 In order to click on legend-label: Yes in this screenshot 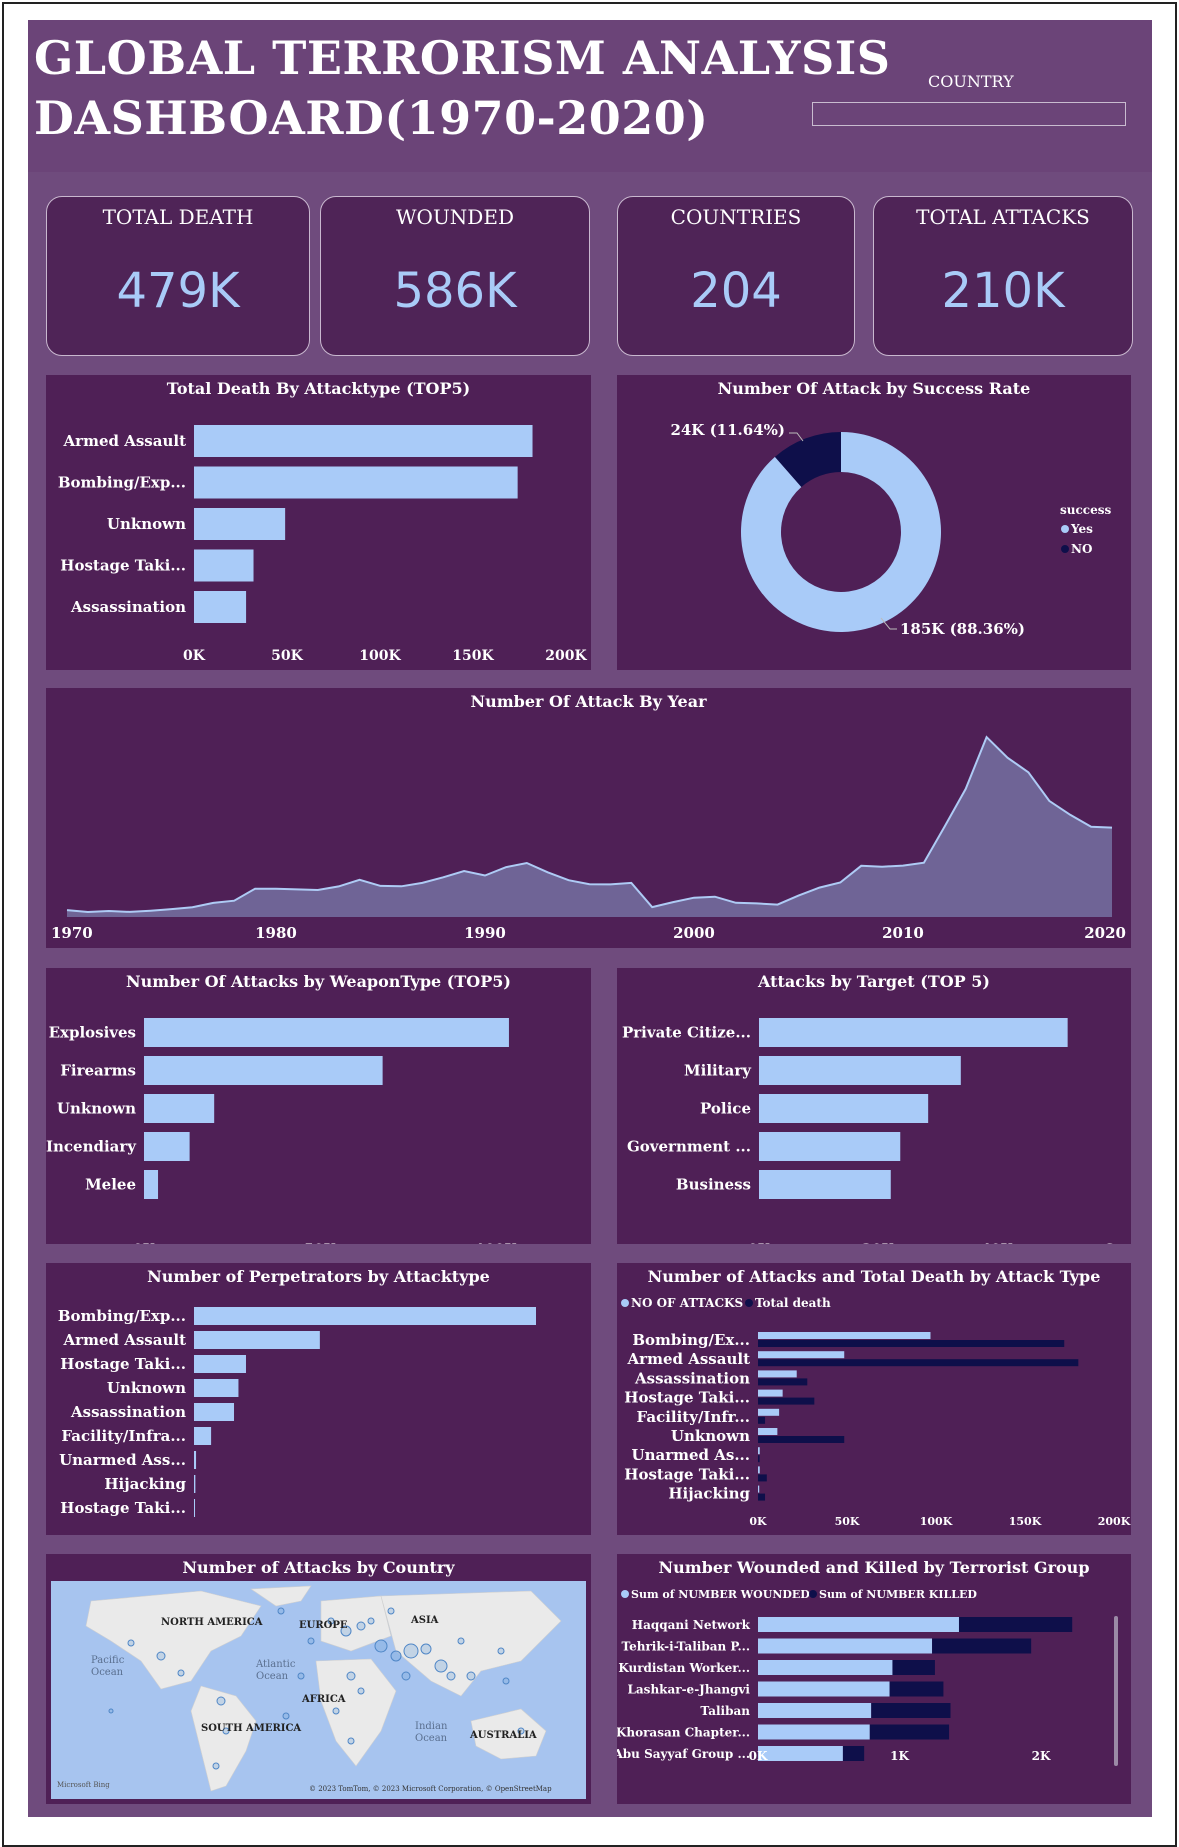, I will do `click(1081, 529)`.